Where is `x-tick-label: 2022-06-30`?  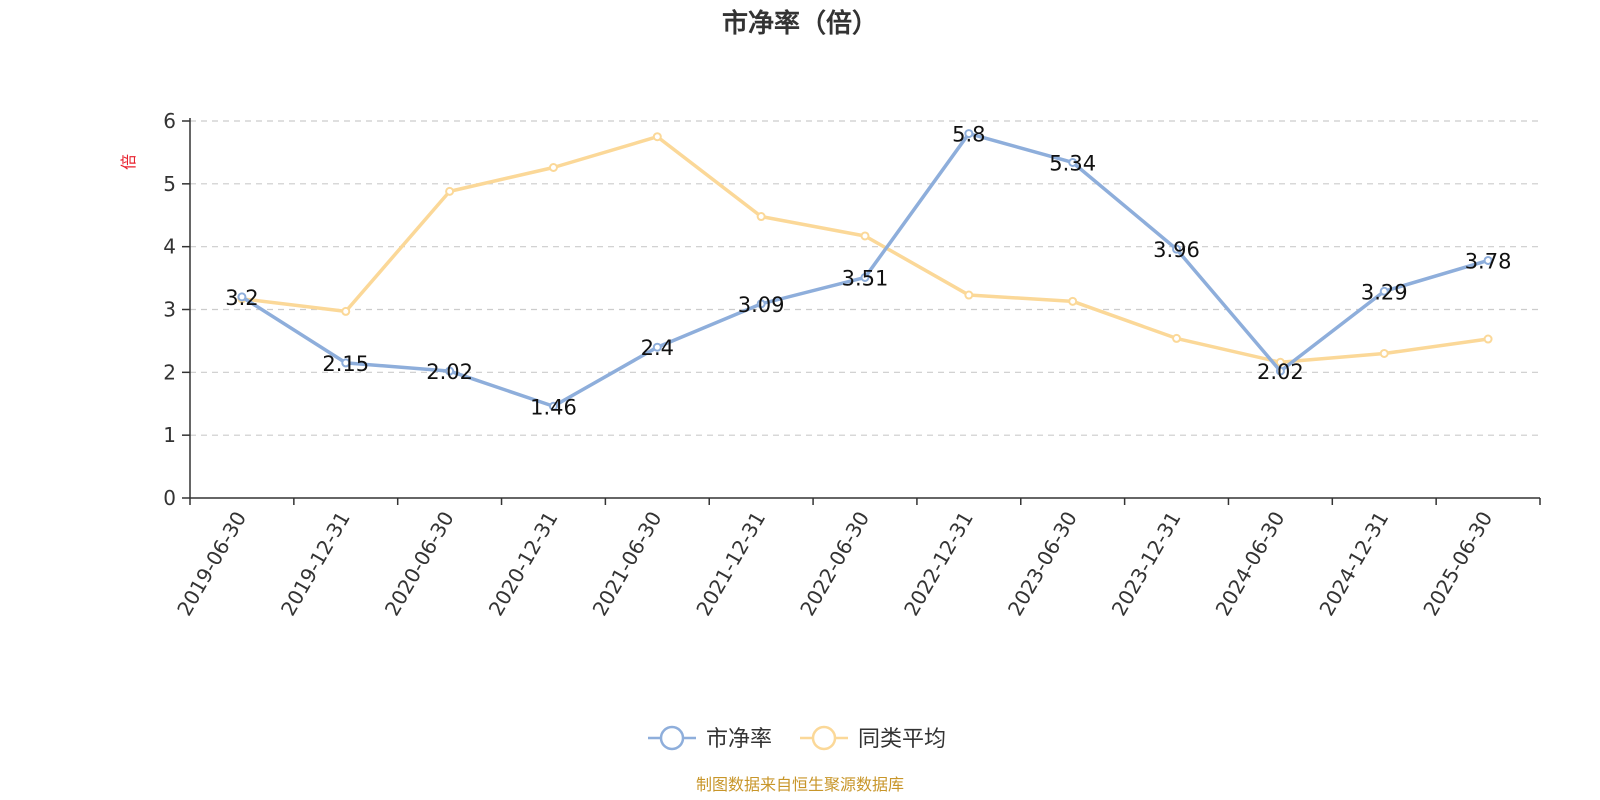 x-tick-label: 2022-06-30 is located at coordinates (834, 563).